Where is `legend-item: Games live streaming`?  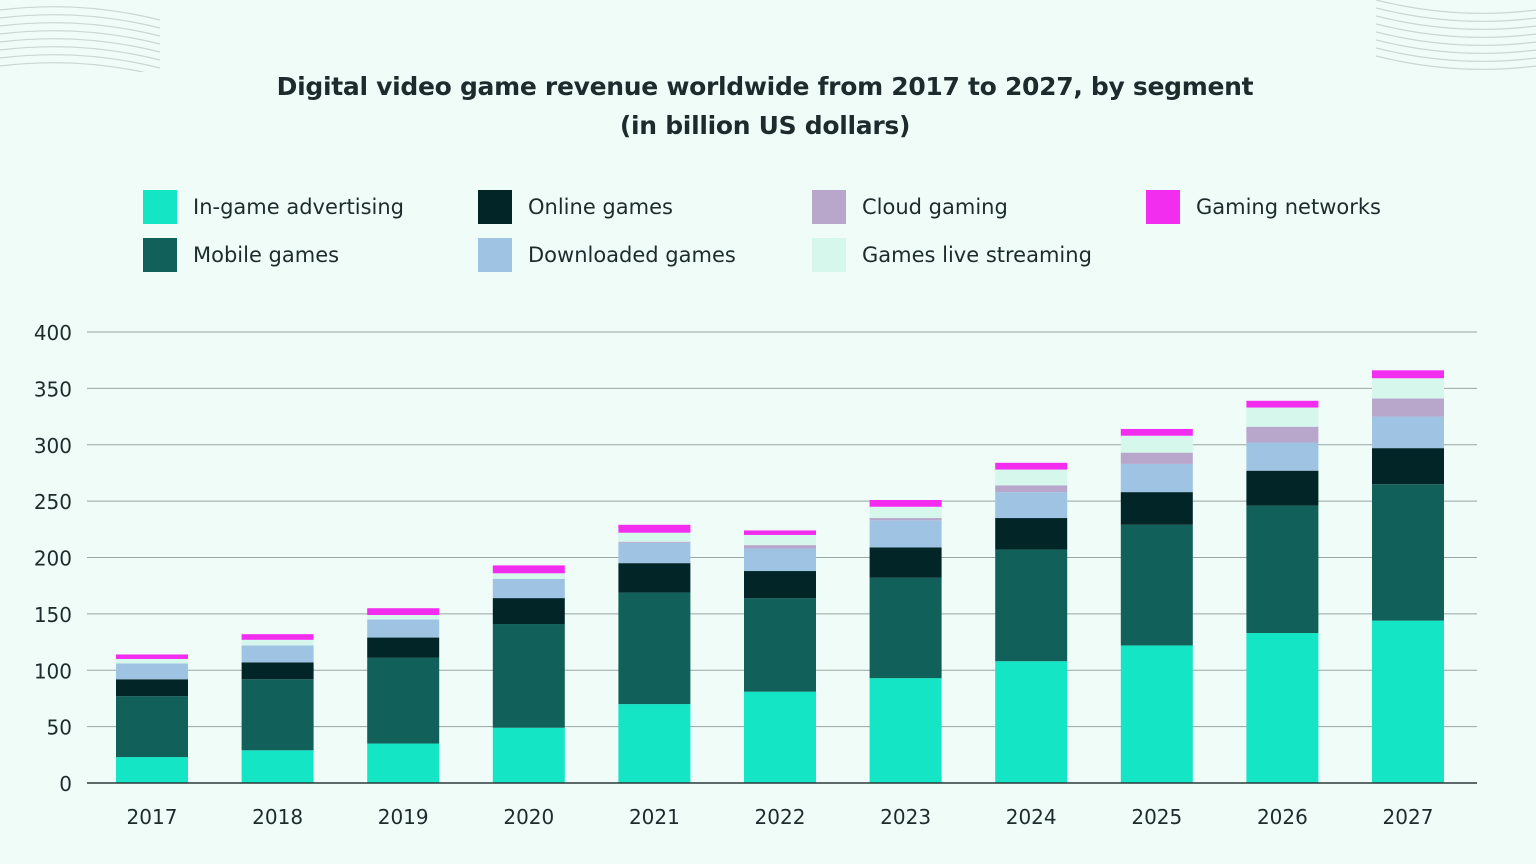
legend-item: Games live streaming is located at coordinates (952, 255).